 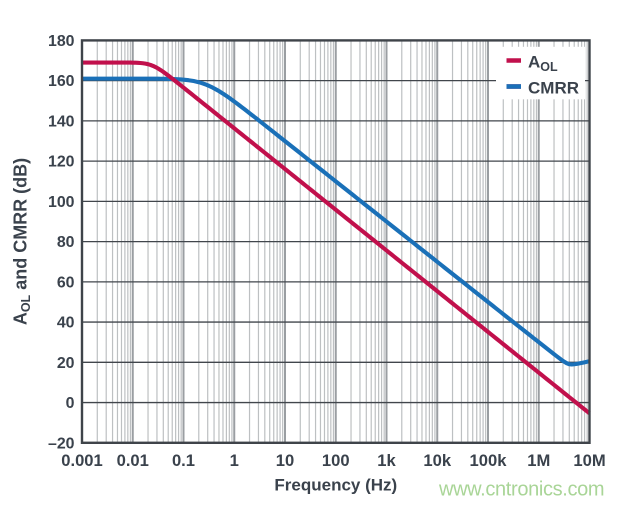 What do you see at coordinates (489, 460) in the screenshot?
I see `svg-text: 100k` at bounding box center [489, 460].